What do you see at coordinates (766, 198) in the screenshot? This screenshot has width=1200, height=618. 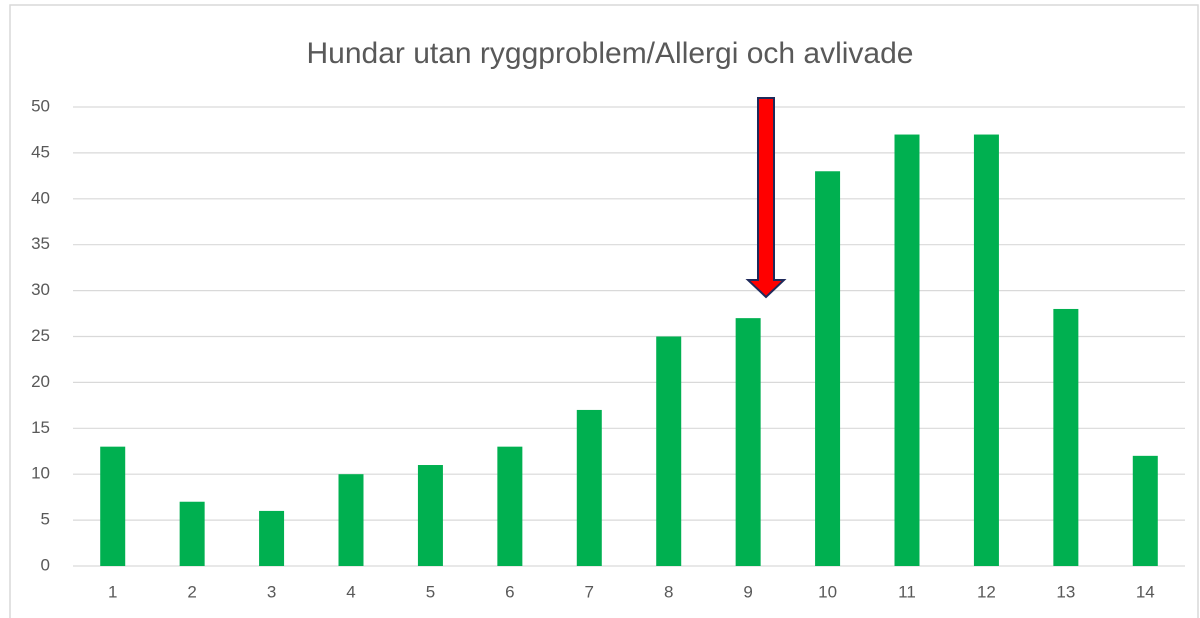 I see `annotation-arrow` at bounding box center [766, 198].